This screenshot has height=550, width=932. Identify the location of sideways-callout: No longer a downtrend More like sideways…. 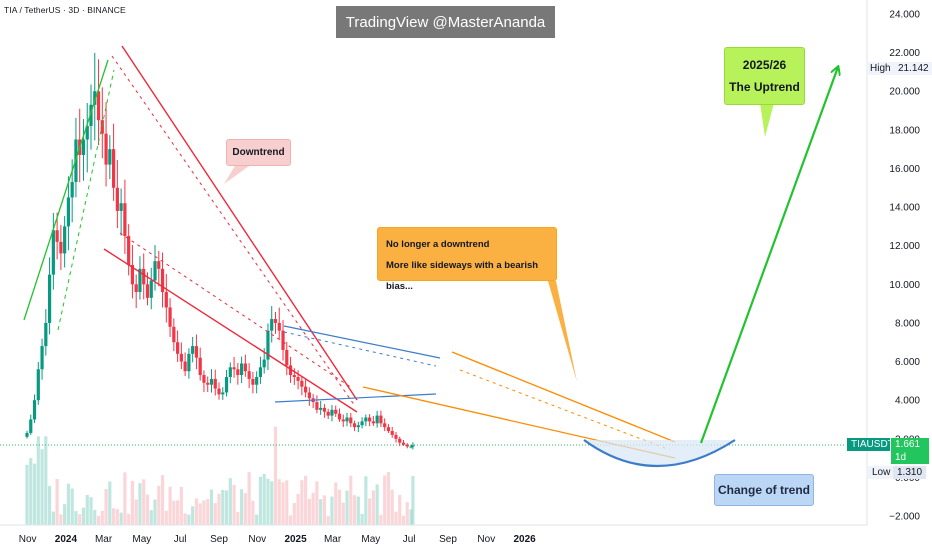
(467, 259).